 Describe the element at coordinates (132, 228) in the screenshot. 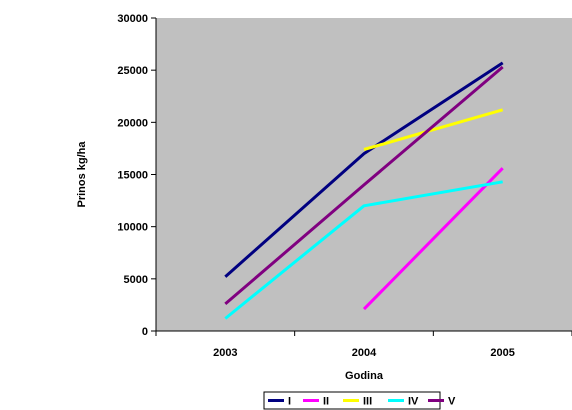

I see `y-tick-label: 10000` at that location.